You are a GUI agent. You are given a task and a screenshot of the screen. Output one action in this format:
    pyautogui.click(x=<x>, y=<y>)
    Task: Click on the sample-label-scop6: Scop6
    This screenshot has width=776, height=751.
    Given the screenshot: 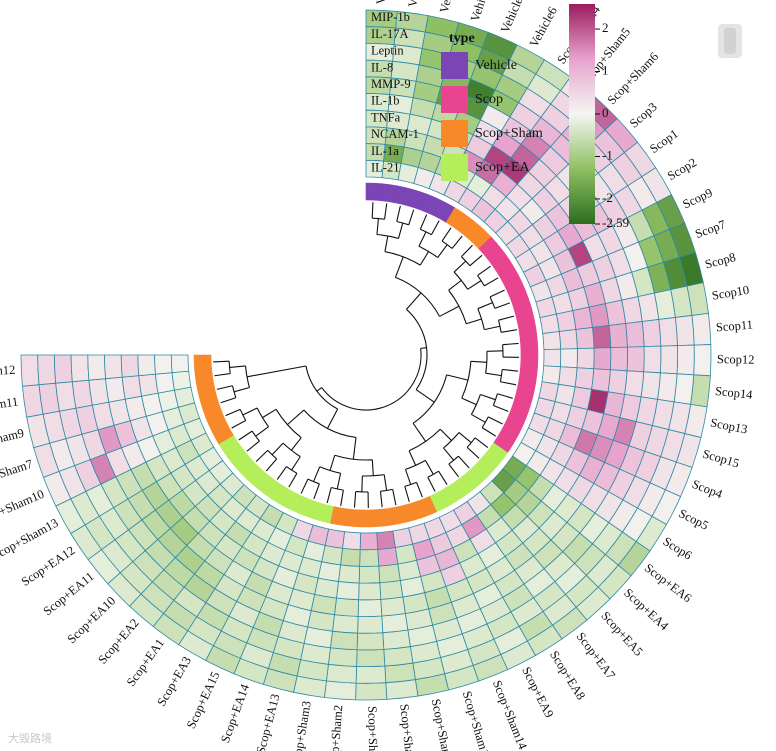 What is the action you would take?
    pyautogui.click(x=677, y=548)
    